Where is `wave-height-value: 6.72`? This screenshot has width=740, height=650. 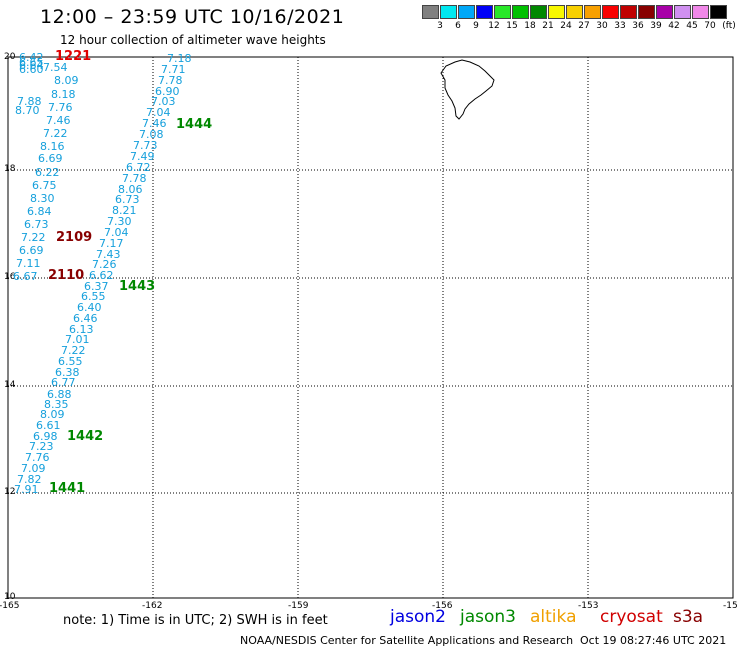
wave-height-value: 6.72 is located at coordinates (138, 167).